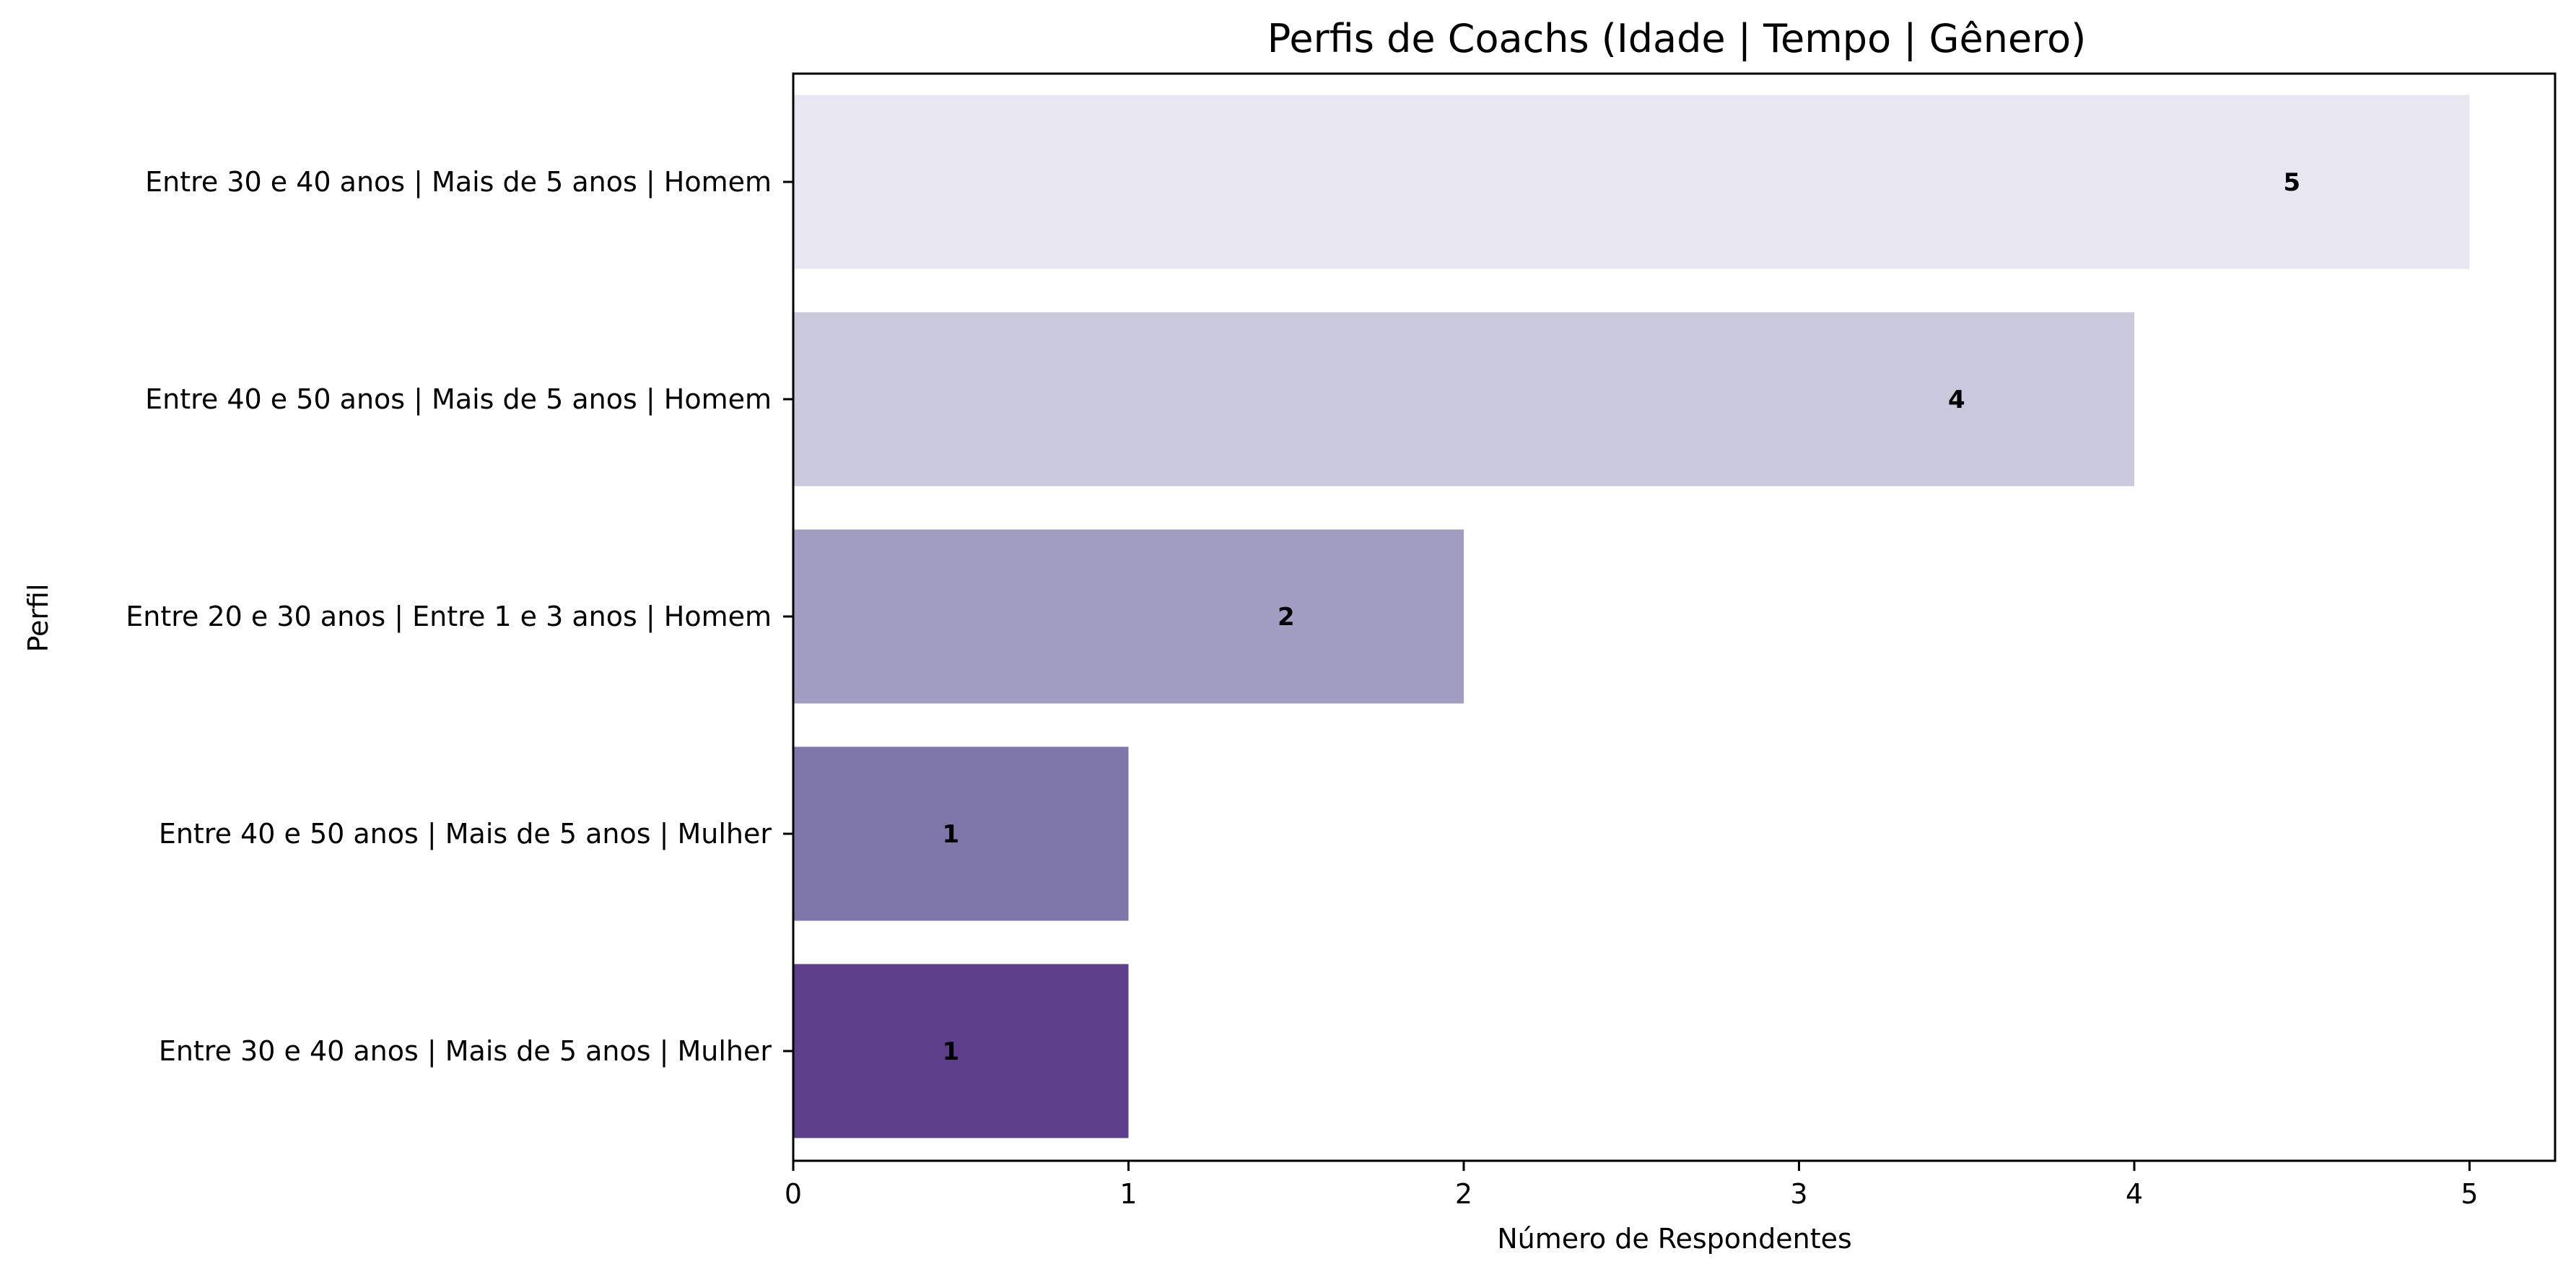  I want to click on data-label: 5, so click(2291, 182).